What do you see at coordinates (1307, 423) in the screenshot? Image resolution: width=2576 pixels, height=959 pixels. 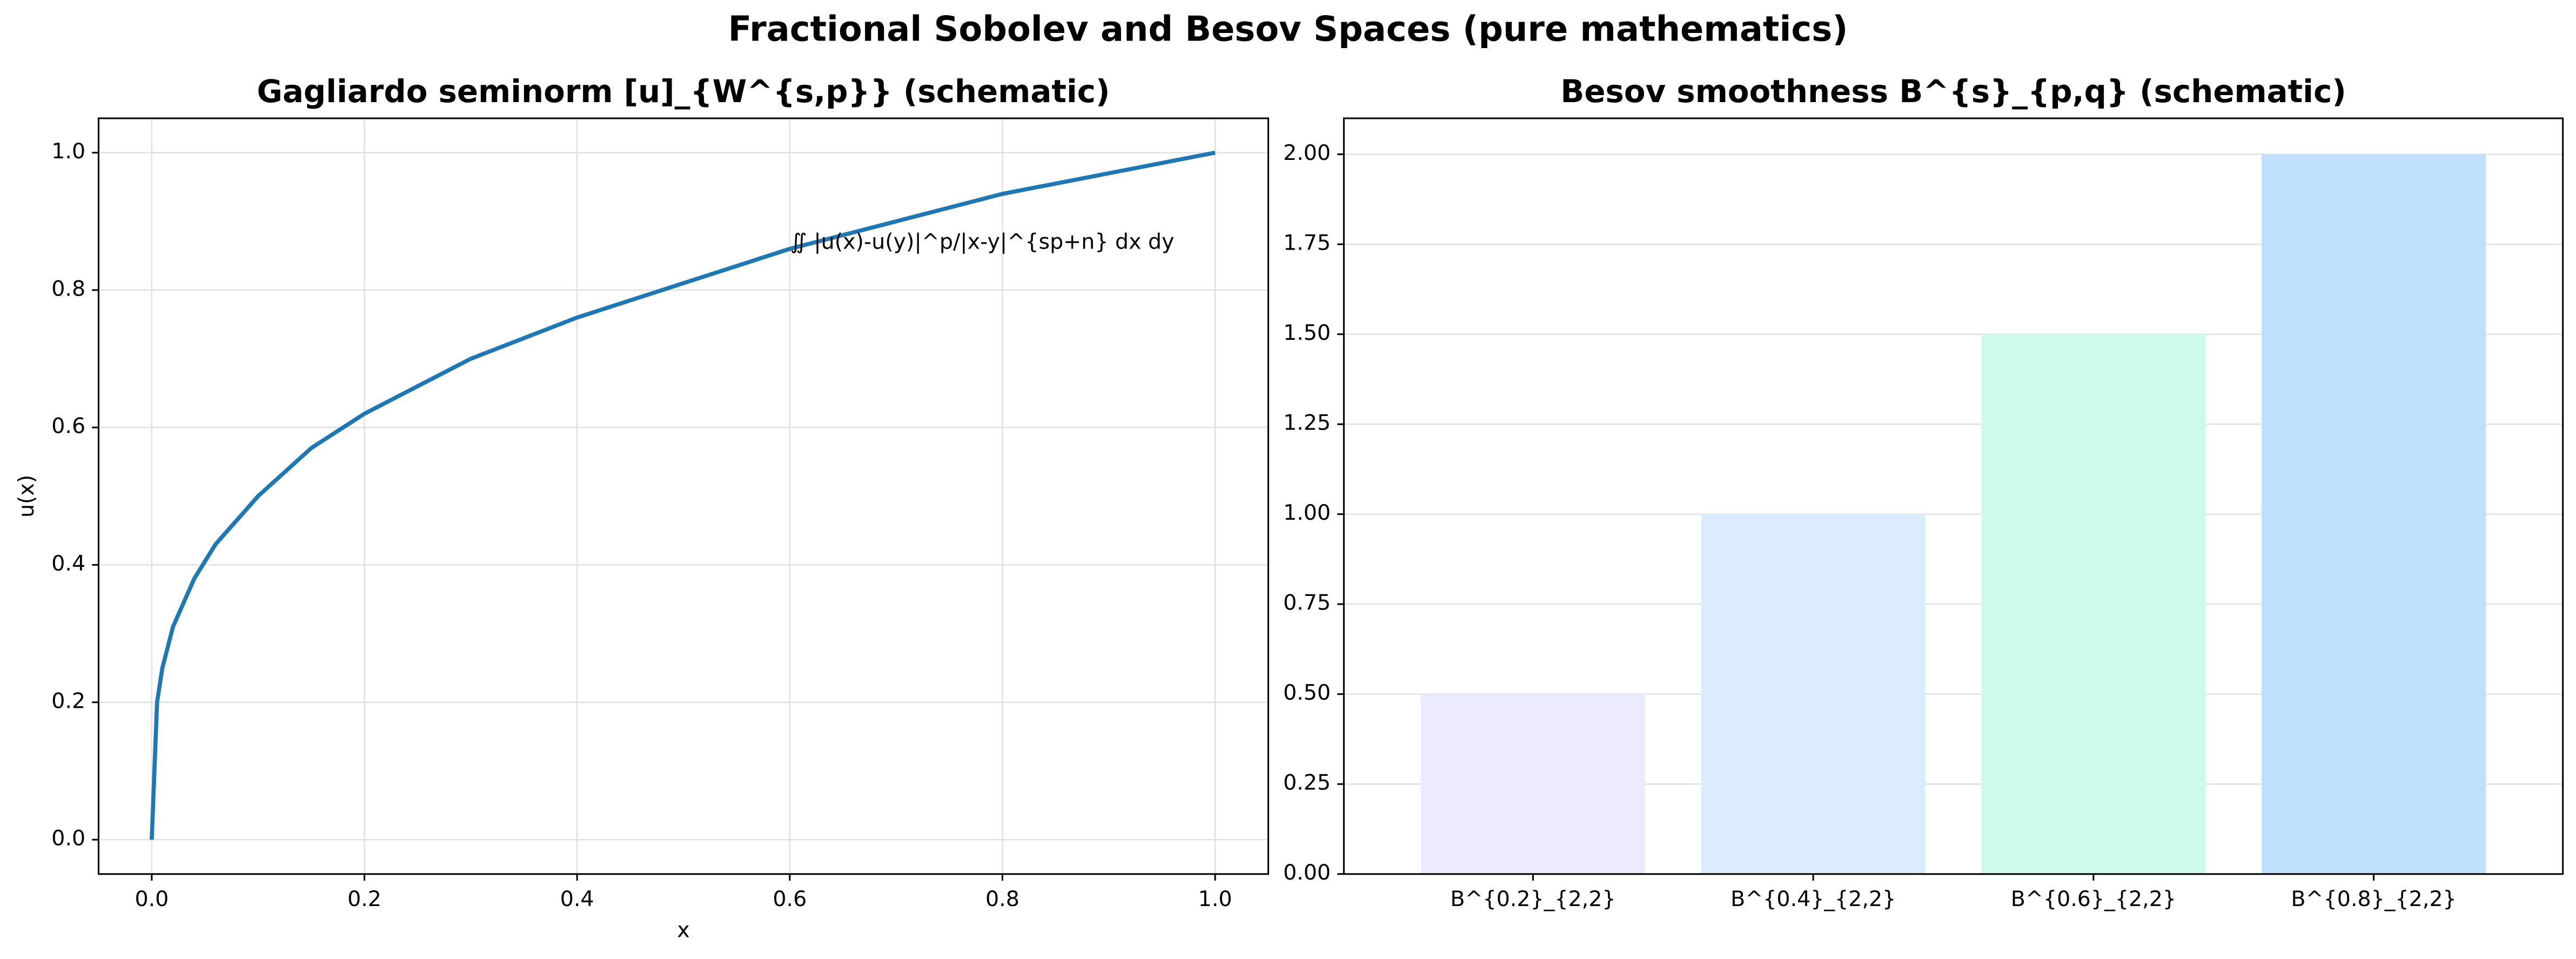 I see `y-tick-label: 1.25` at bounding box center [1307, 423].